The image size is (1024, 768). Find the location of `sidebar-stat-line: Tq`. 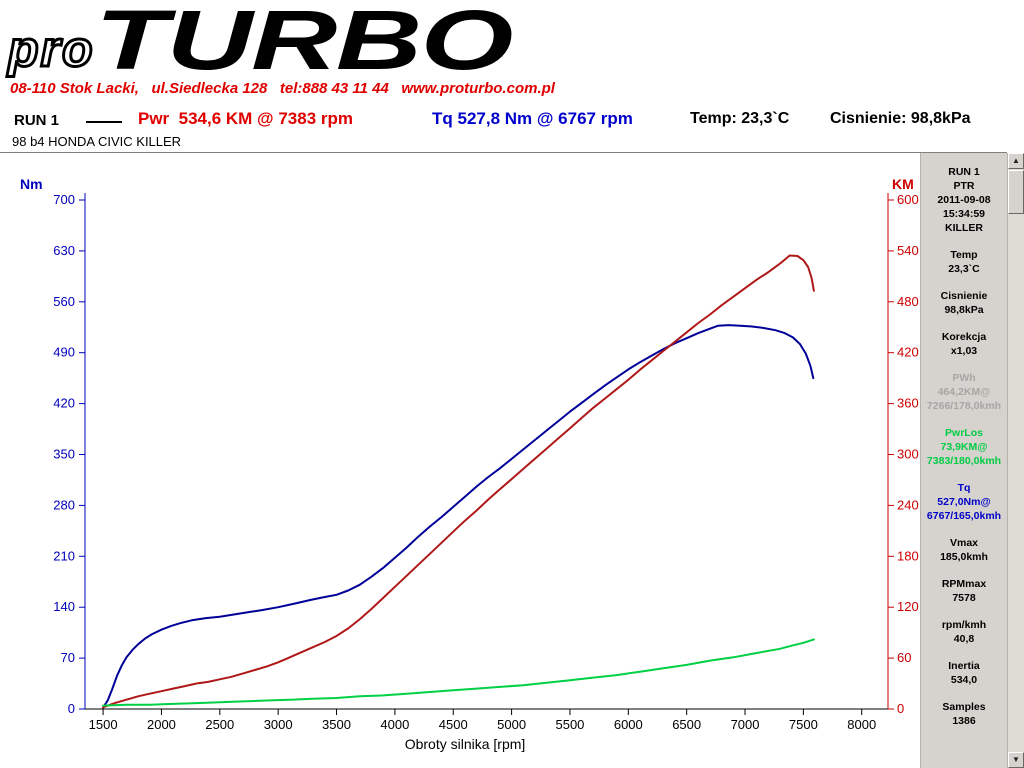

sidebar-stat-line: Tq is located at coordinates (964, 488).